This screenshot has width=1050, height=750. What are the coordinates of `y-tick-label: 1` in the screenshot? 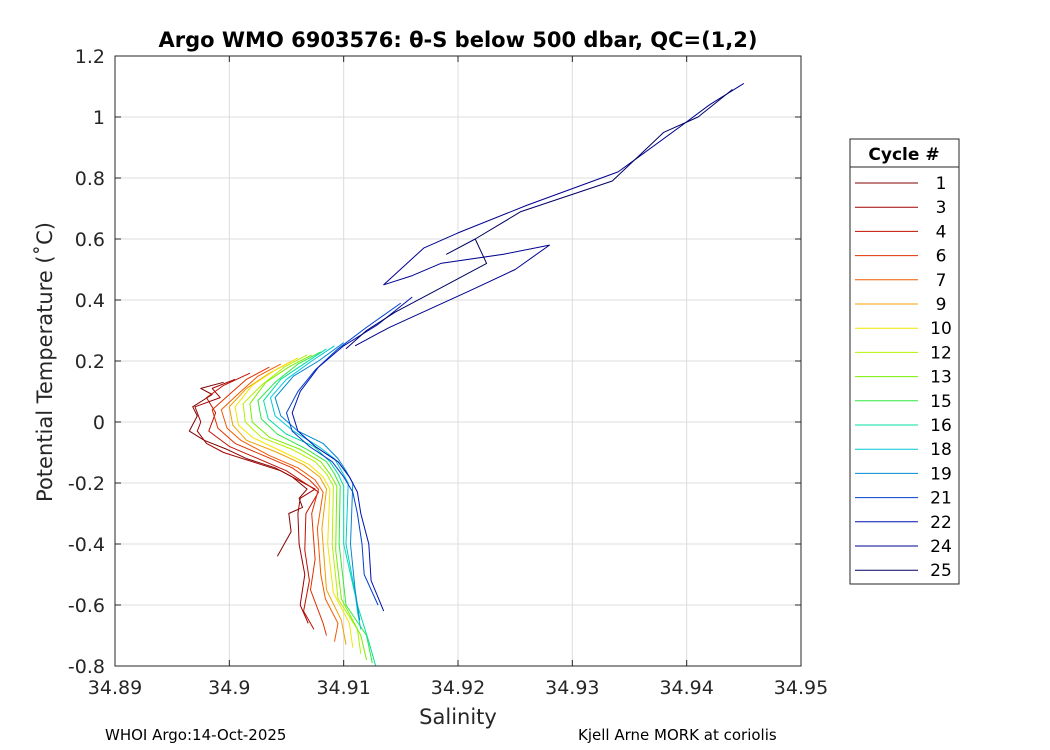 It's located at (99, 118).